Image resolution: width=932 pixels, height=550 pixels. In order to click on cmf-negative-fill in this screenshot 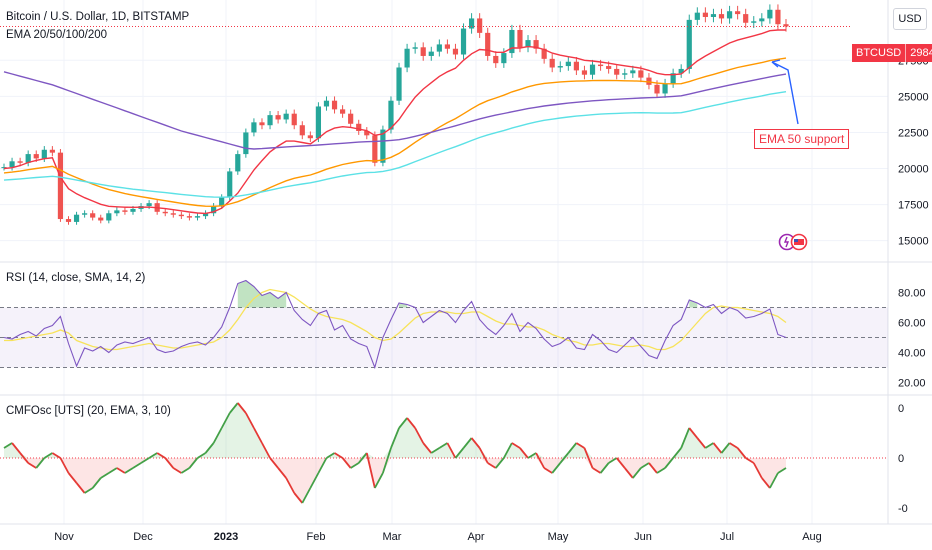, I will do `click(395, 480)`.